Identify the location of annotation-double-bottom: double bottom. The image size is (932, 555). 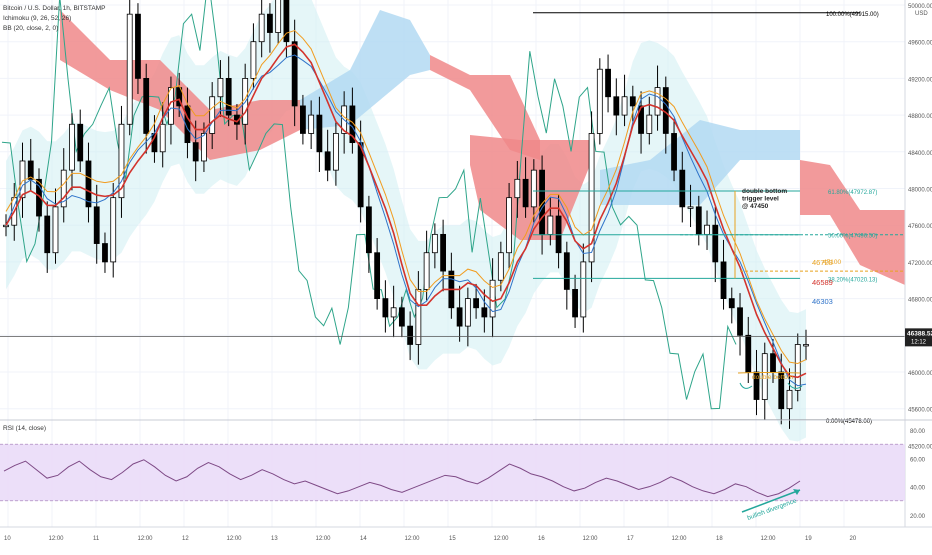
(772, 377).